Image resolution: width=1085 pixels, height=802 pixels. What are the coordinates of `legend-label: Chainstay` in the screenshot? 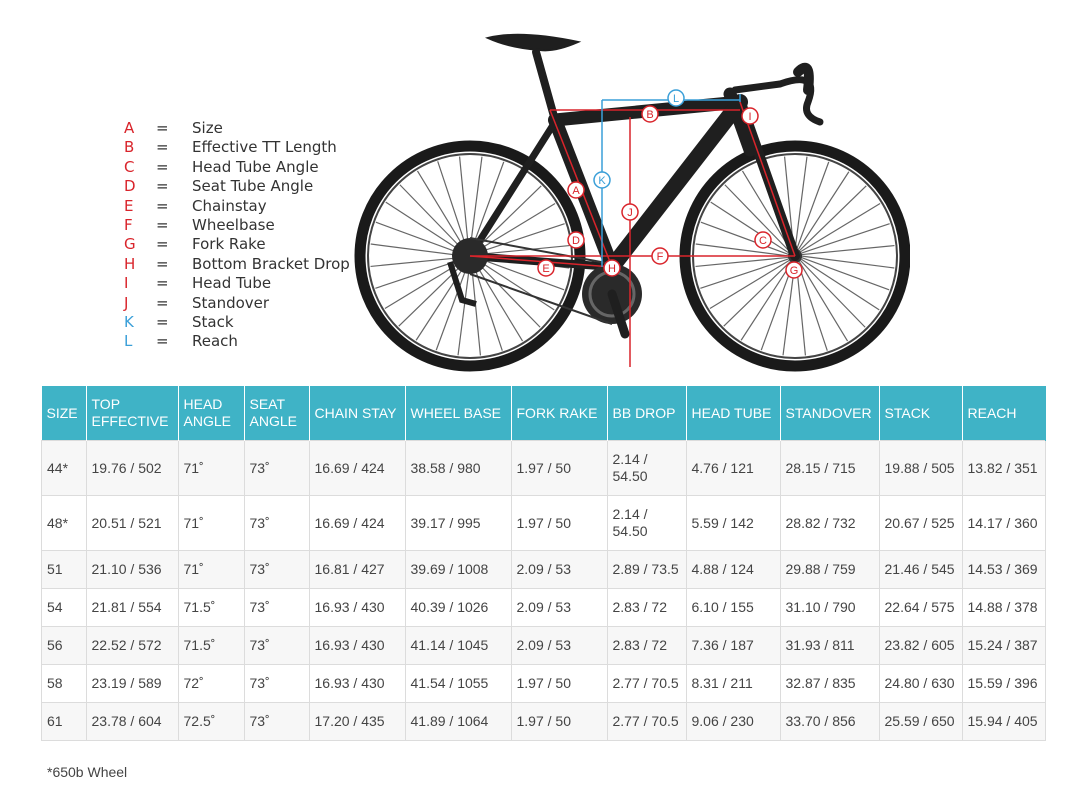 It's located at (229, 205).